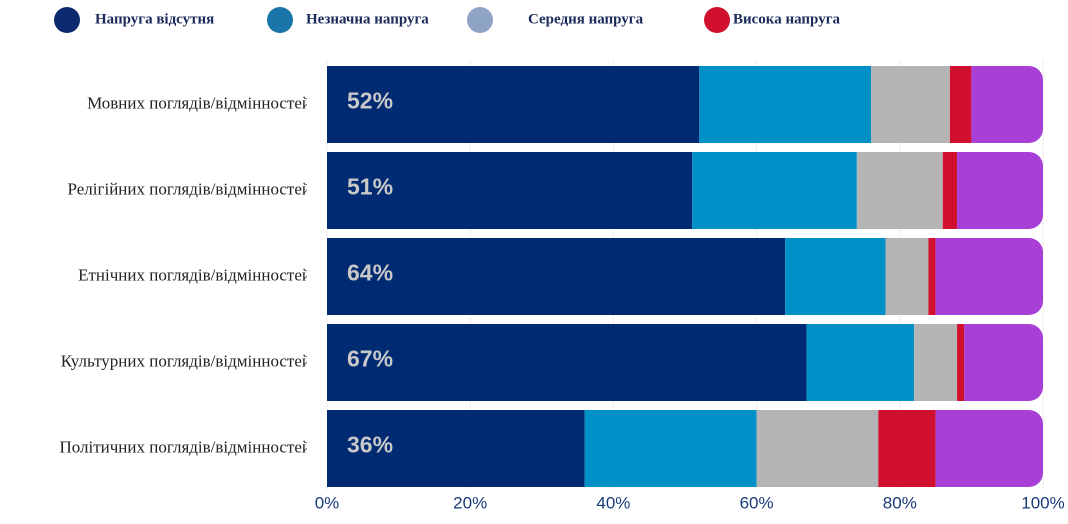 The width and height of the screenshot is (1068, 524). What do you see at coordinates (757, 502) in the screenshot?
I see `x-tick-label: 60%` at bounding box center [757, 502].